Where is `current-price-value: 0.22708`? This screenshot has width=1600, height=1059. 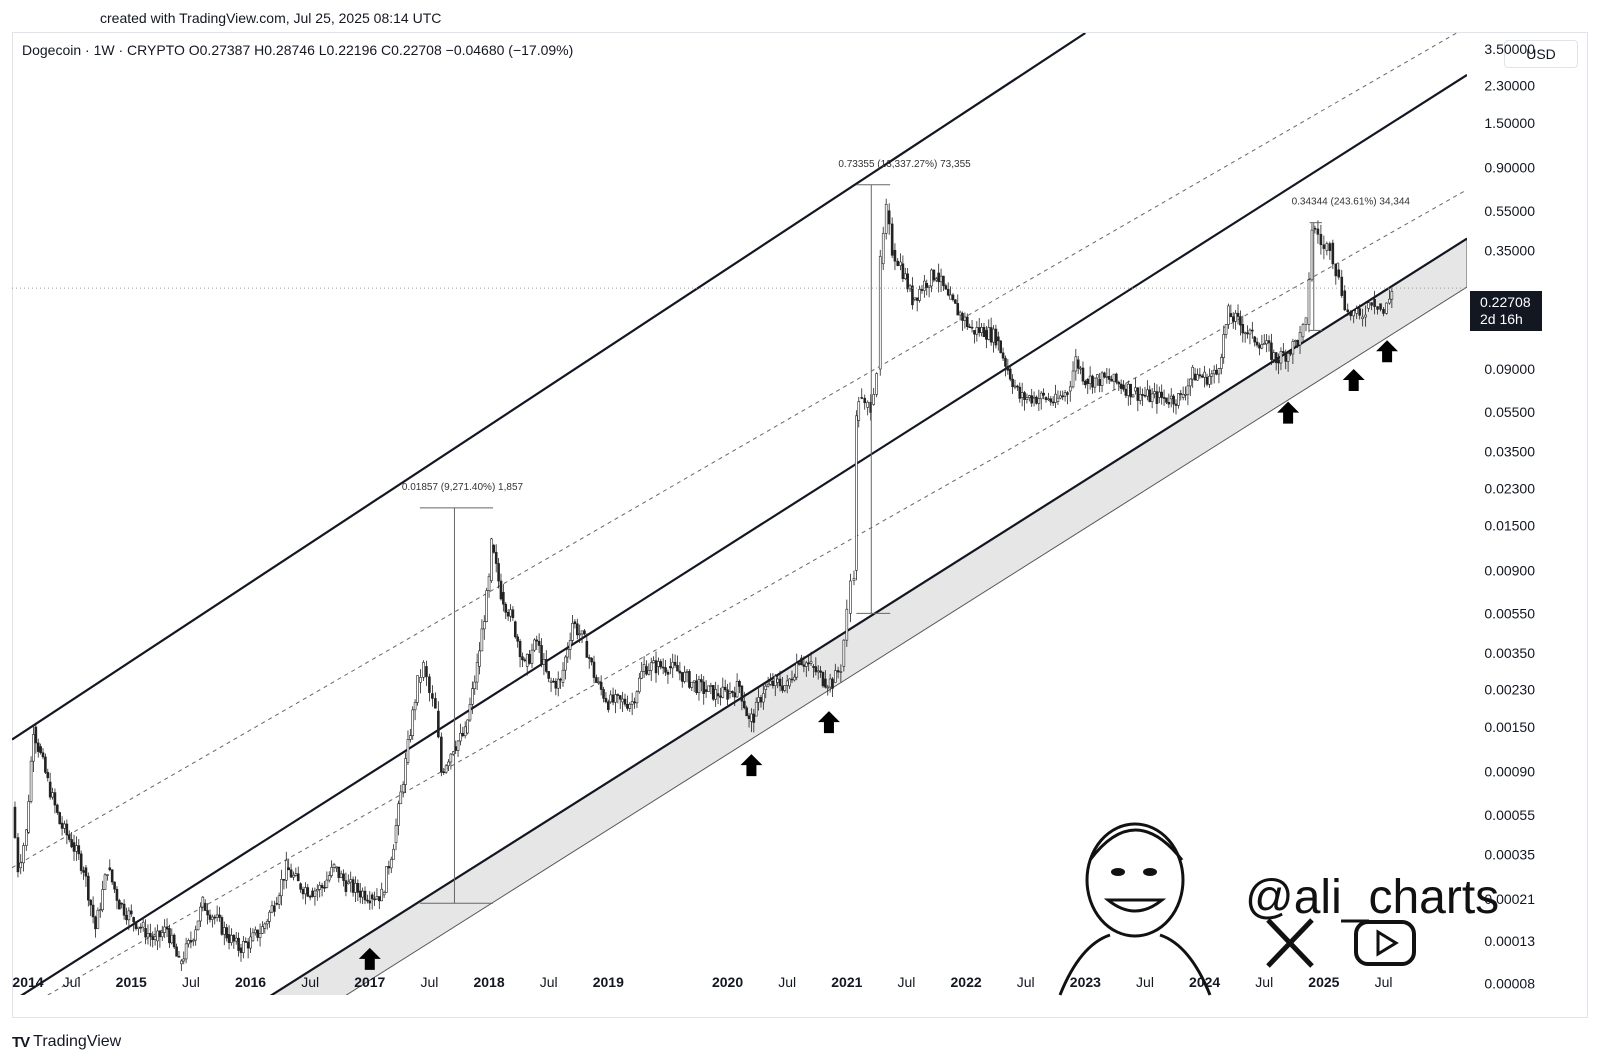
current-price-value: 0.22708 is located at coordinates (1505, 302).